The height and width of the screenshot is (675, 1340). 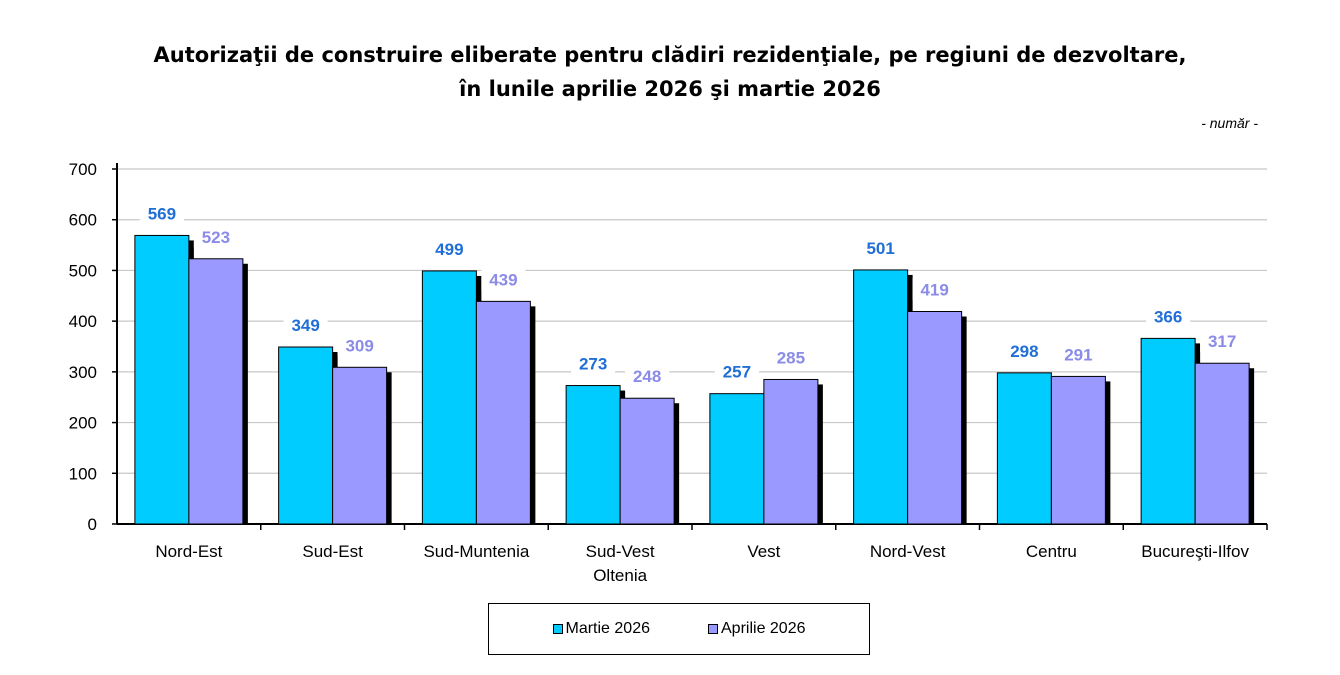 I want to click on data-label: 349, so click(x=305, y=325).